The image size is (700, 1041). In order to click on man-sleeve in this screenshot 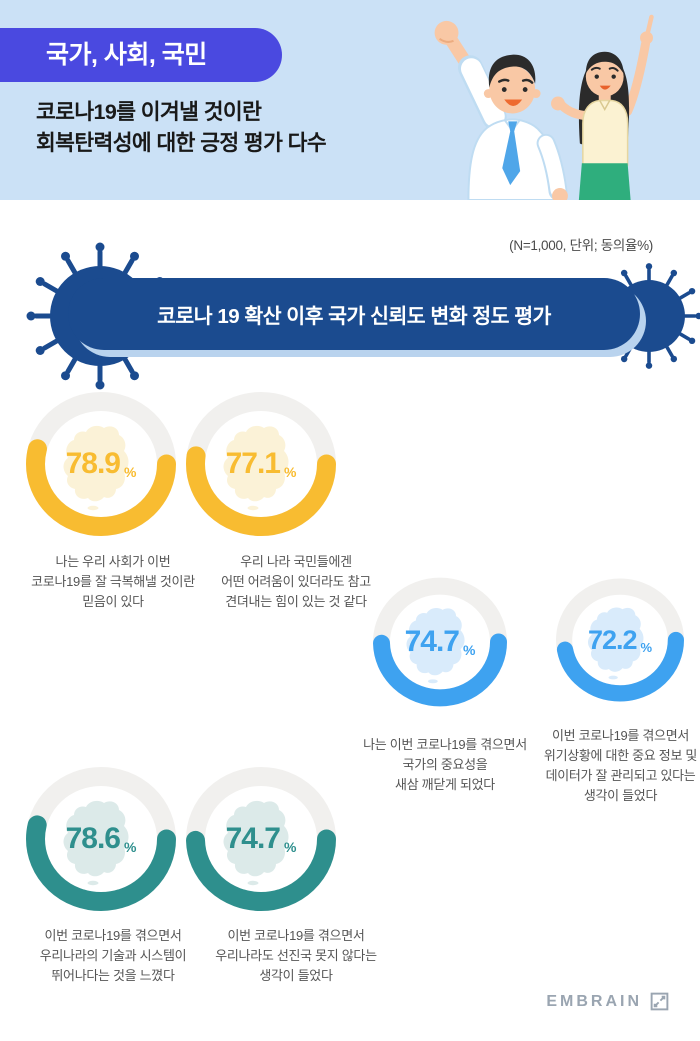, I will do `click(482, 92)`.